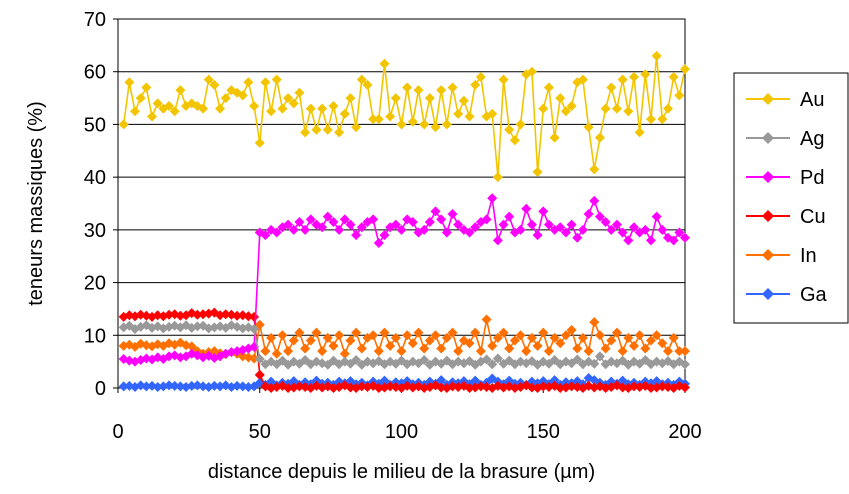 Image resolution: width=849 pixels, height=494 pixels. Describe the element at coordinates (95, 231) in the screenshot. I see `y-tick-label: 30` at that location.